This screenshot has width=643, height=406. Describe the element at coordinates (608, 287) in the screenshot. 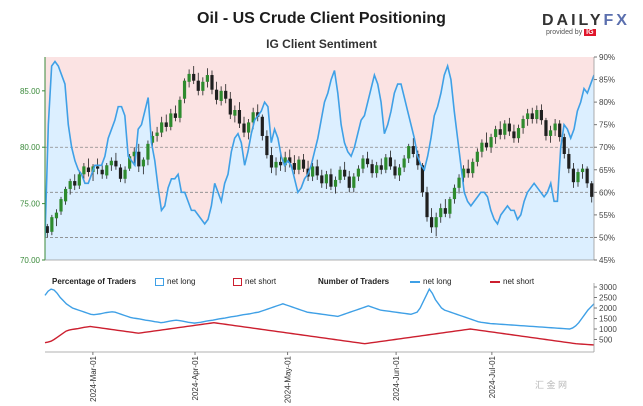

I see `bottom-right-tick-label: 3000` at that location.